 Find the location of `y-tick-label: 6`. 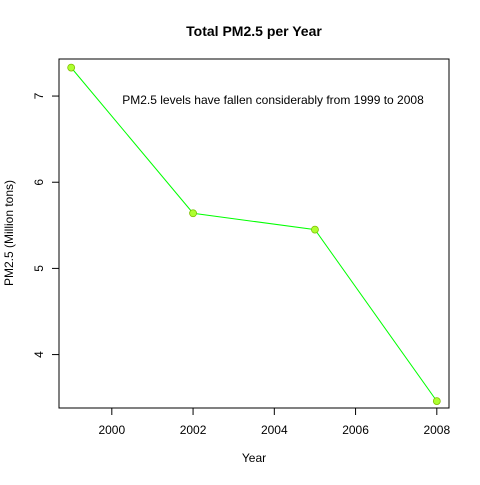

y-tick-label: 6 is located at coordinates (39, 182).